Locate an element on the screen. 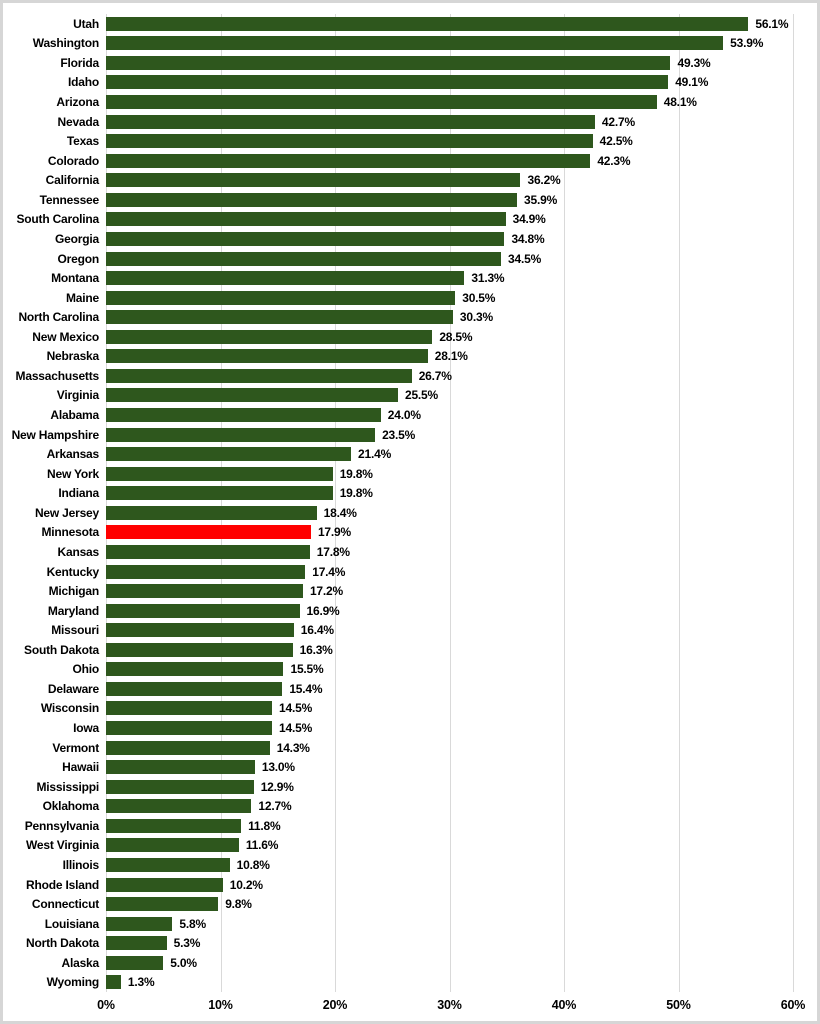 This screenshot has height=1024, width=820. state-label: Michigan is located at coordinates (74, 591).